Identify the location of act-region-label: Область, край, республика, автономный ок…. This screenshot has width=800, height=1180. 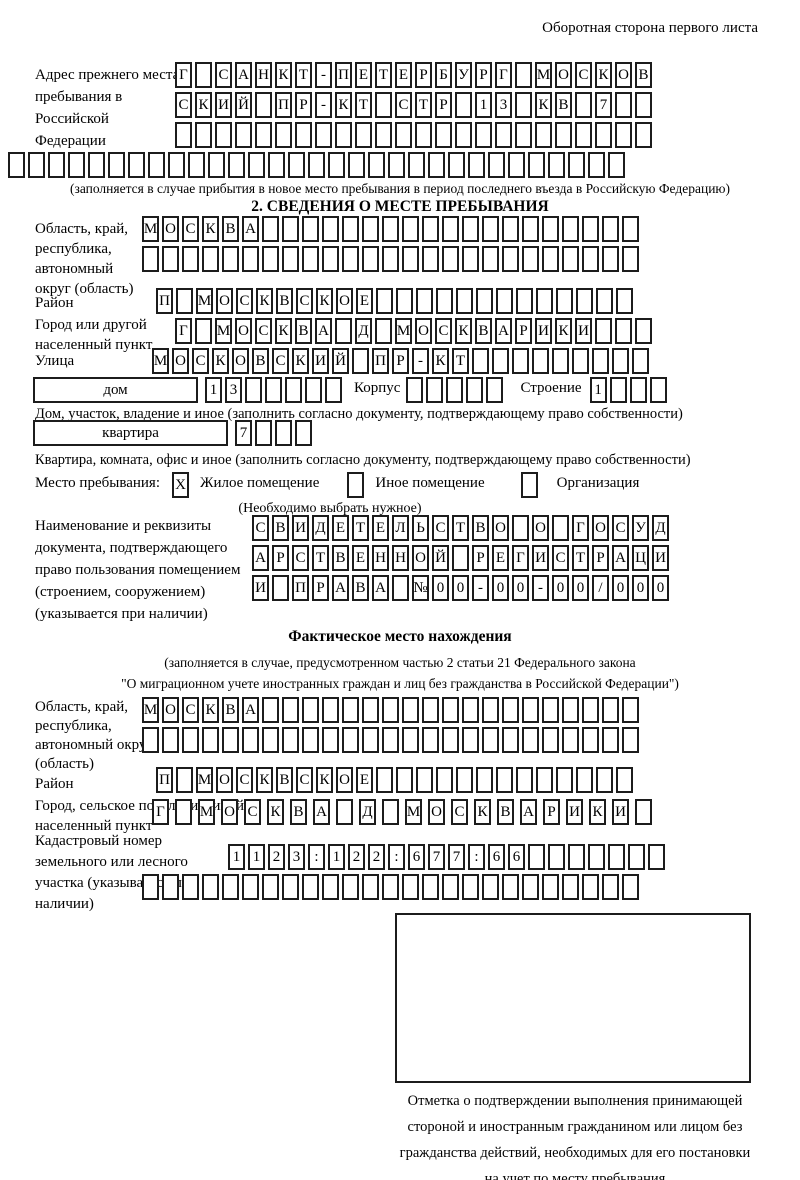
(94, 735).